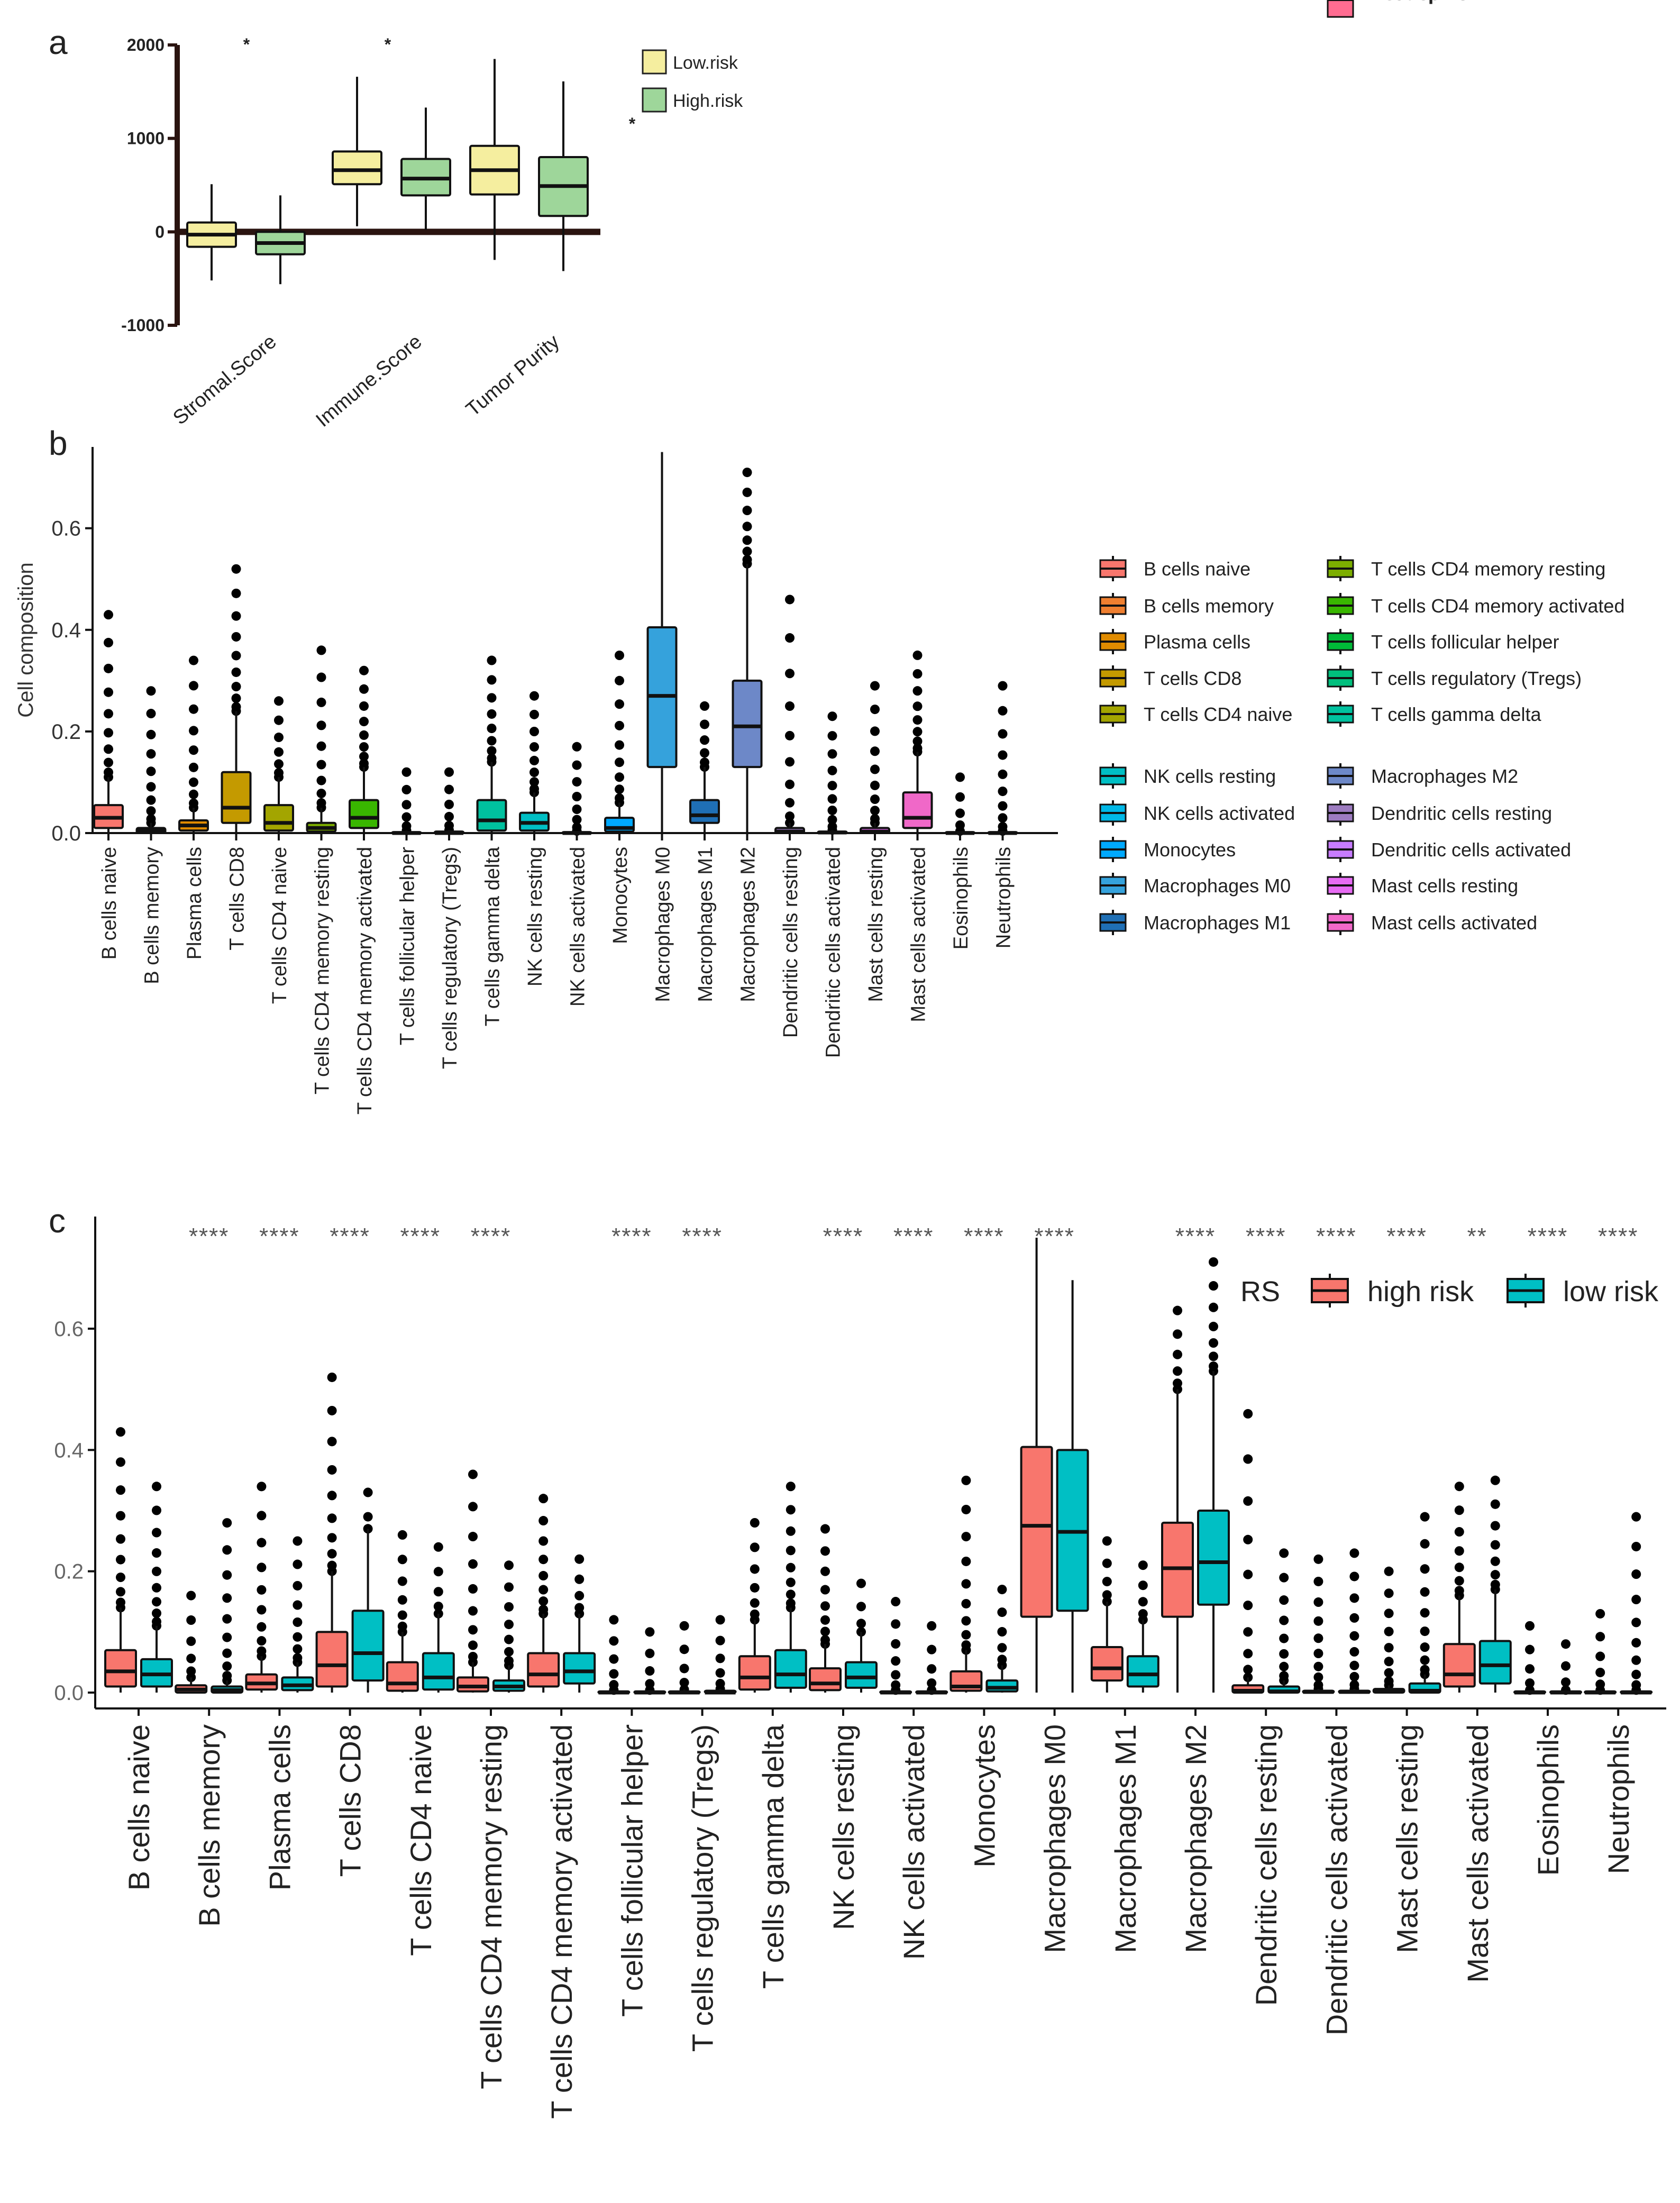 This screenshot has height=2203, width=1680. I want to click on legend-label: NK cells resting, so click(1210, 776).